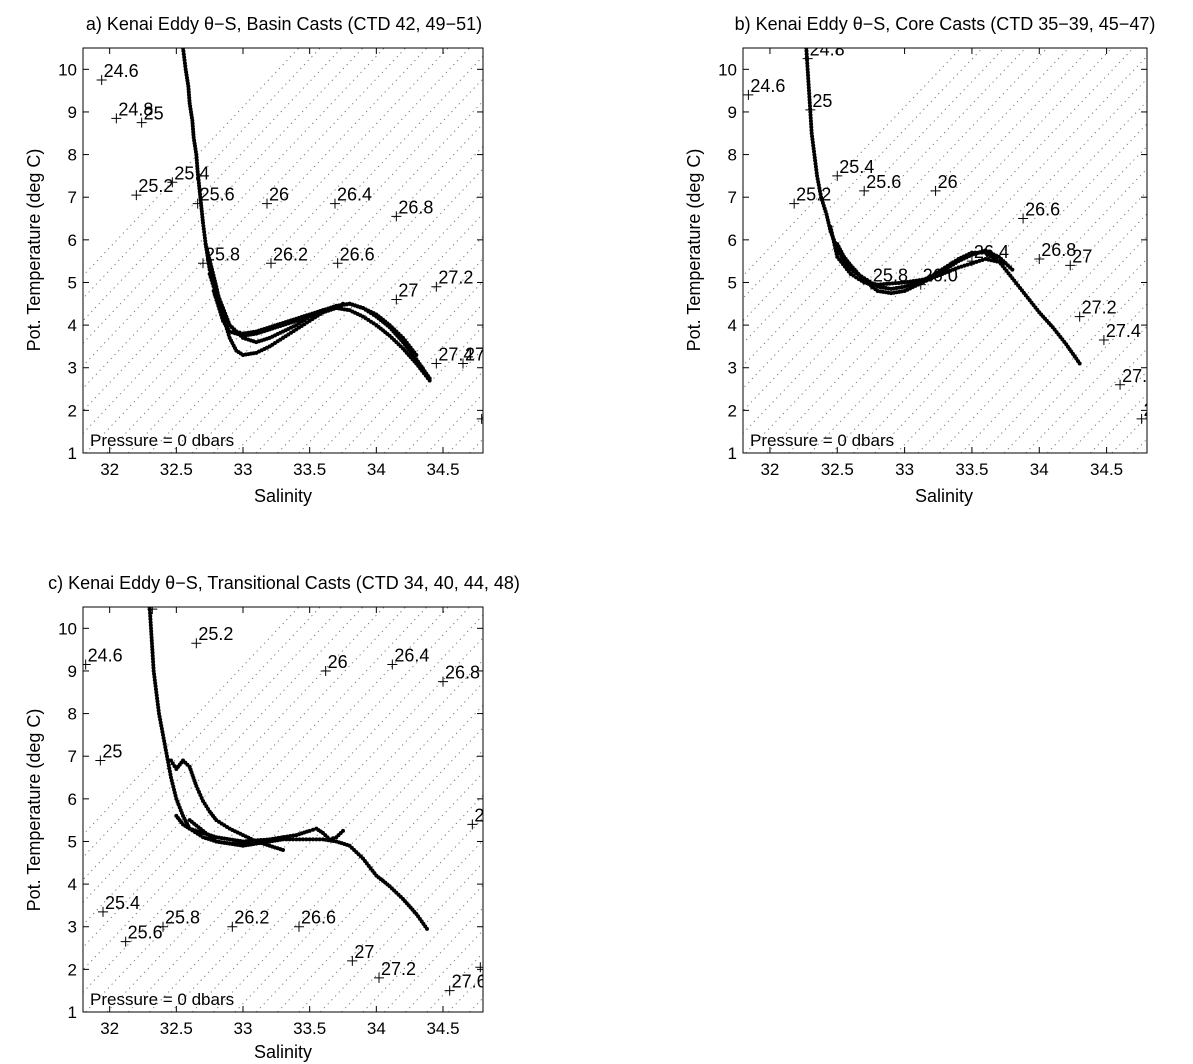 The image size is (1193, 1064). What do you see at coordinates (162, 999) in the screenshot?
I see `panel-c-pressure-annotation: Pressure = 0 dbars` at bounding box center [162, 999].